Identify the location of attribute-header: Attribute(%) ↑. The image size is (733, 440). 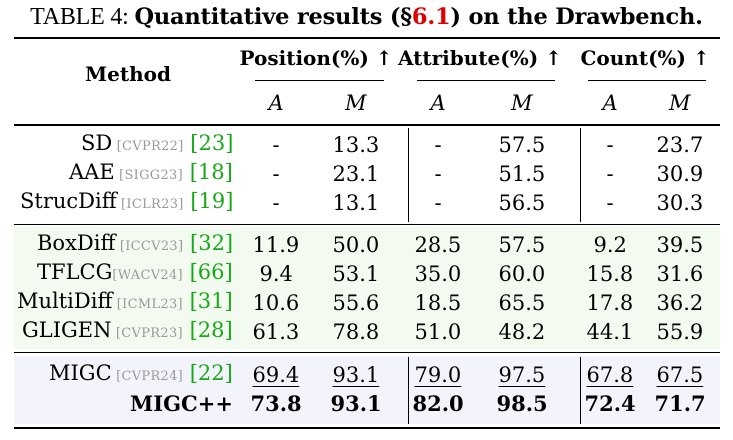
(480, 58).